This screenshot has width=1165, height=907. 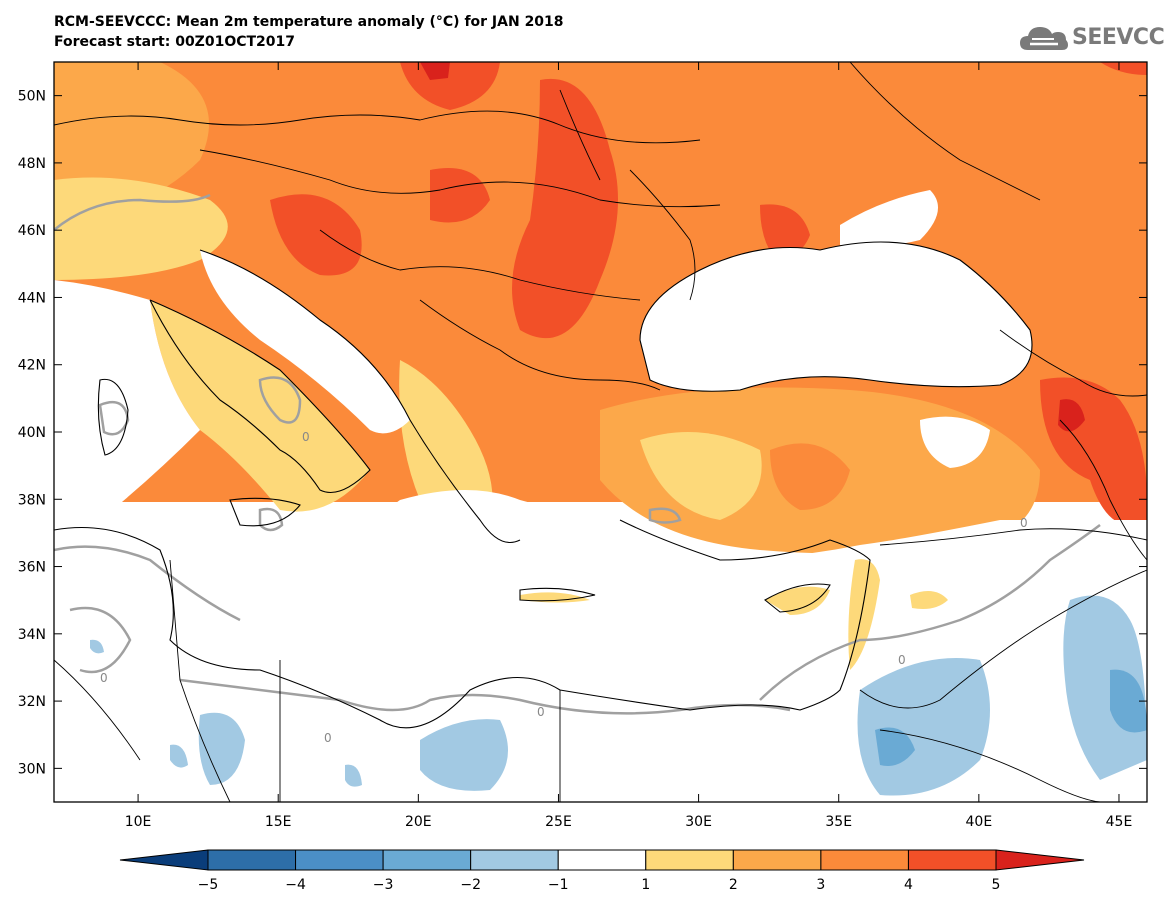 I want to click on logo-text: SEEVCCC, so click(x=1118, y=37).